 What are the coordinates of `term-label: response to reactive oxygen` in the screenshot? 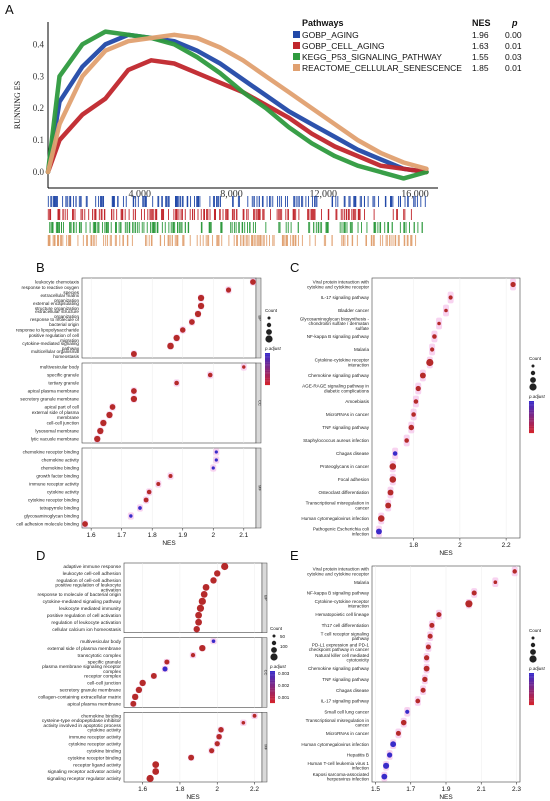 It's located at (51, 287).